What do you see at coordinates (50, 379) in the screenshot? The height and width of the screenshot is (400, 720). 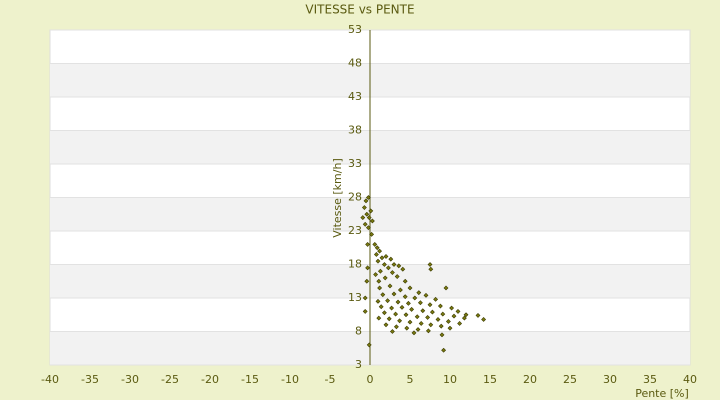 I see `x-tick-label: -40` at bounding box center [50, 379].